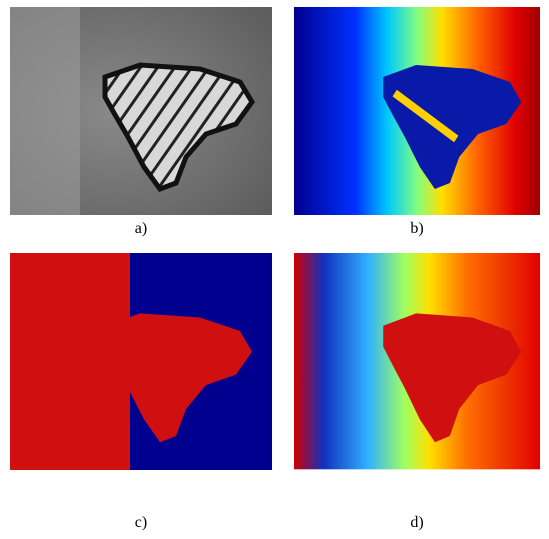 Image resolution: width=549 pixels, height=539 pixels. What do you see at coordinates (416, 228) in the screenshot?
I see `caption: b)` at bounding box center [416, 228].